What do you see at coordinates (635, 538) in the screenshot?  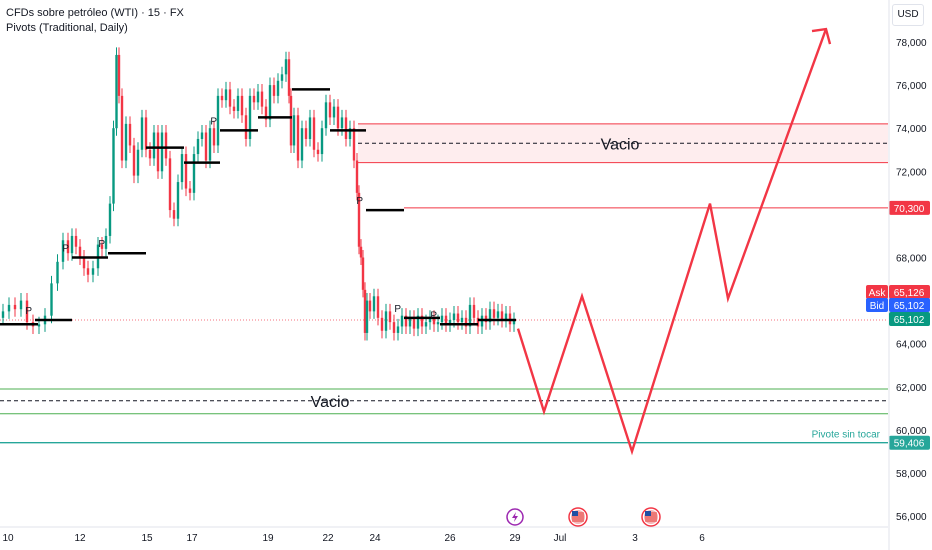 I see `x-tick-label: 3` at bounding box center [635, 538].